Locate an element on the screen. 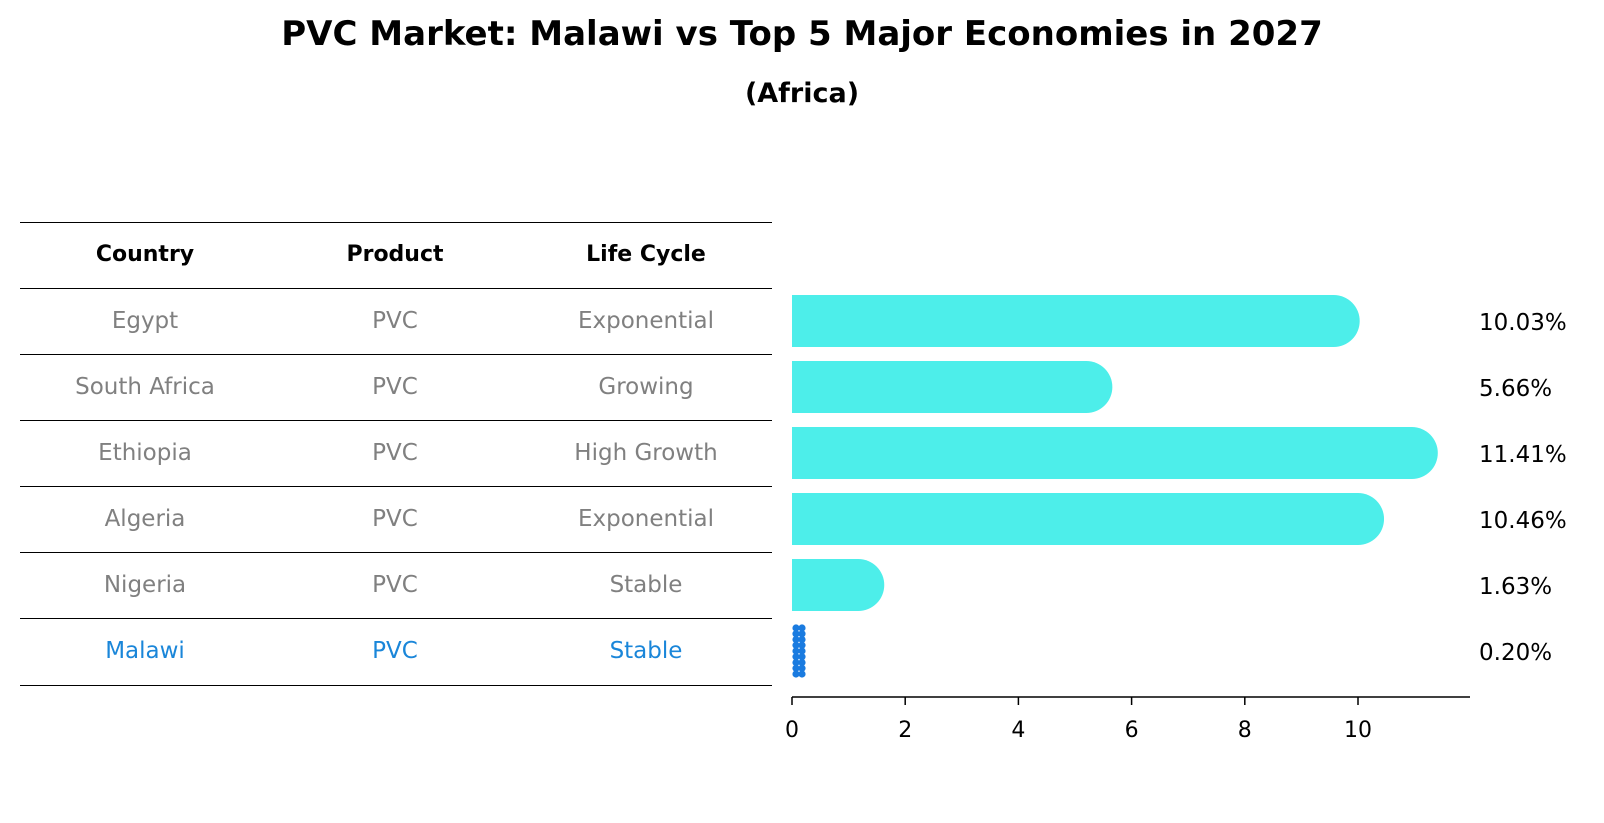  header-product: Product is located at coordinates (395, 254).